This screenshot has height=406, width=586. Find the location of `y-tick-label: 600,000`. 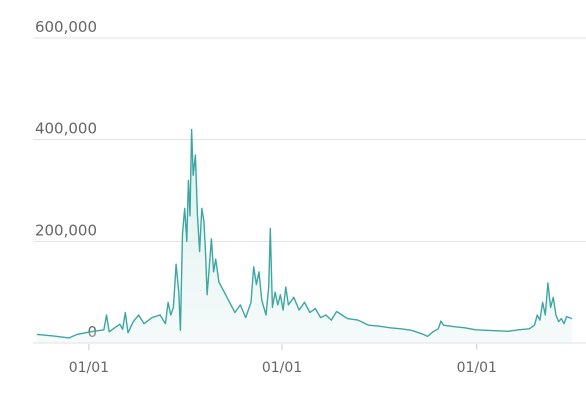

y-tick-label: 600,000 is located at coordinates (66, 27).